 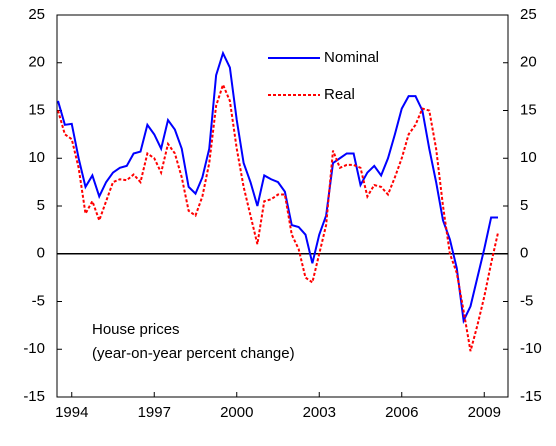 I want to click on y2-tick-label: -5, so click(x=526, y=300).